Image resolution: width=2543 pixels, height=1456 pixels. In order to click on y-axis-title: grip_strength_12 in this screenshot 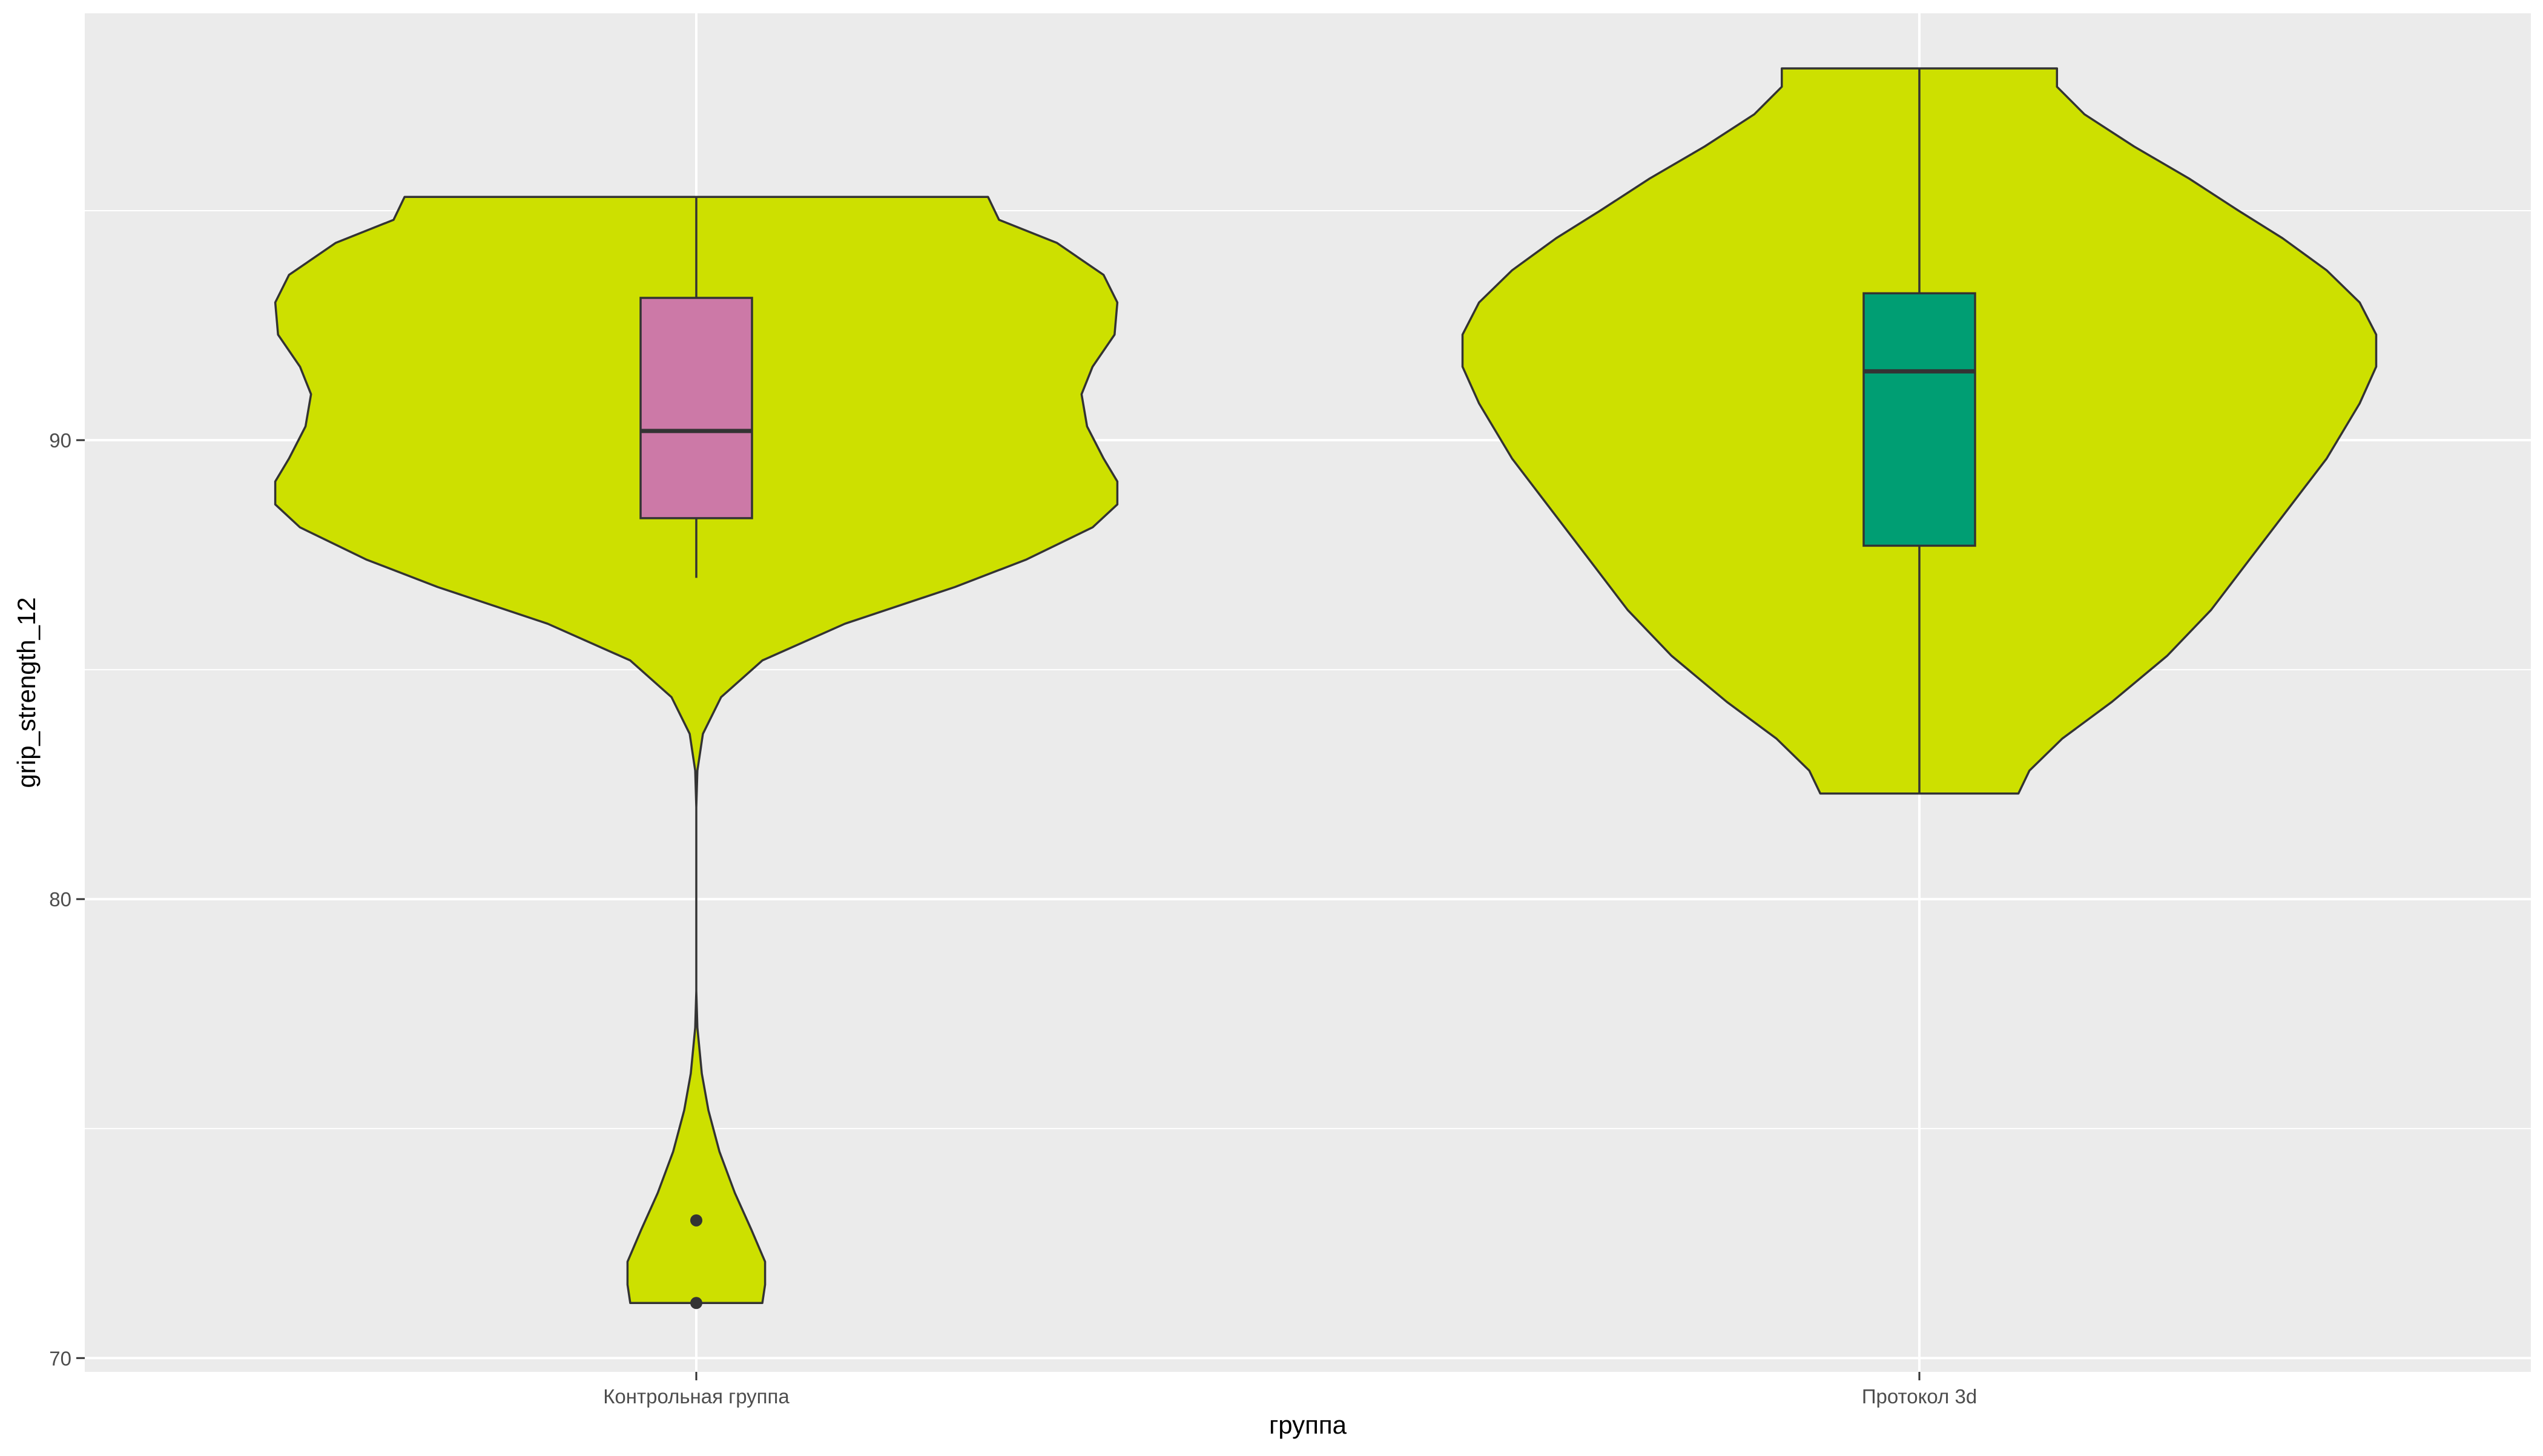, I will do `click(27, 692)`.